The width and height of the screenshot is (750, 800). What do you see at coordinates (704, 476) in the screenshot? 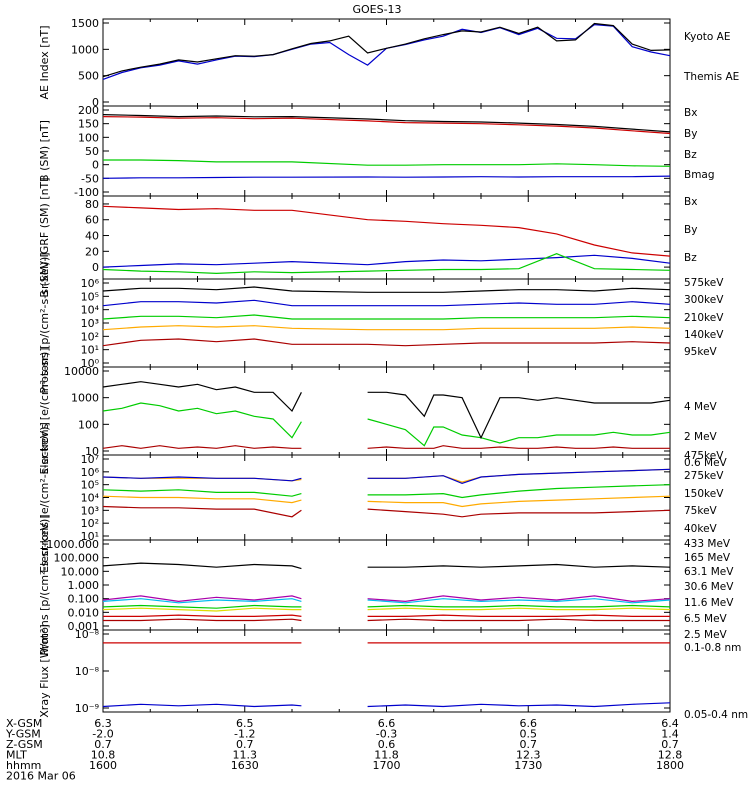
I see `legend-entry: 275keV` at bounding box center [704, 476].